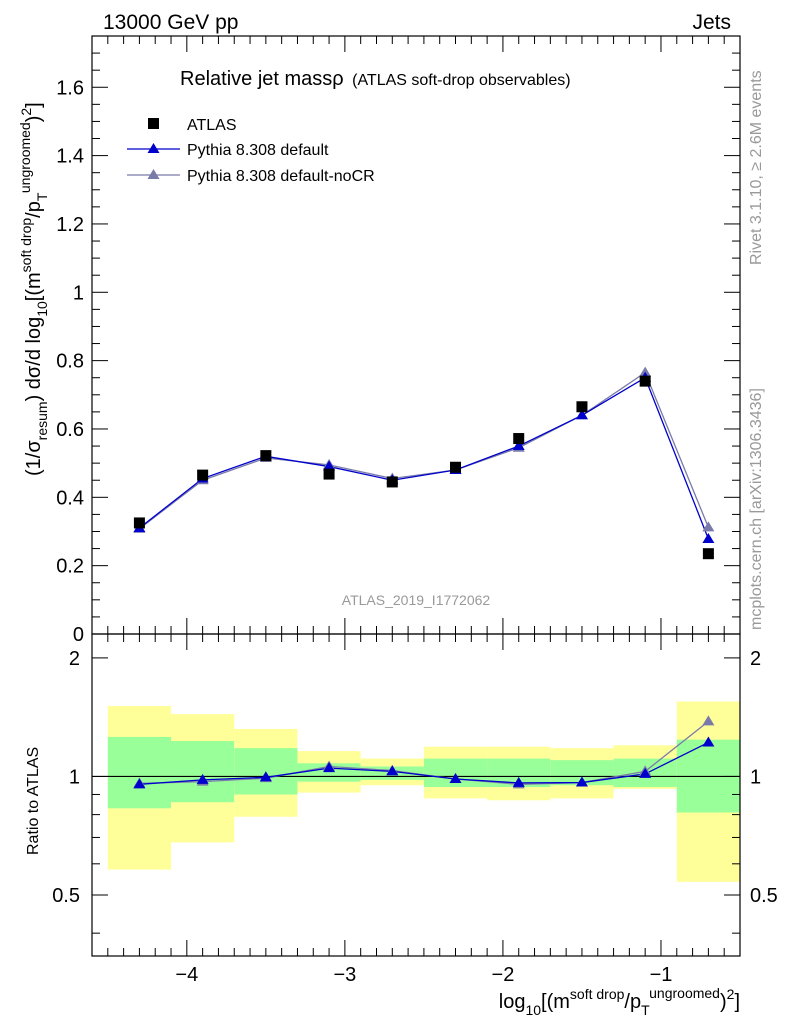 The height and width of the screenshot is (1024, 786). I want to click on ylabel-sup-softdrop: soft drop, so click(26, 245).